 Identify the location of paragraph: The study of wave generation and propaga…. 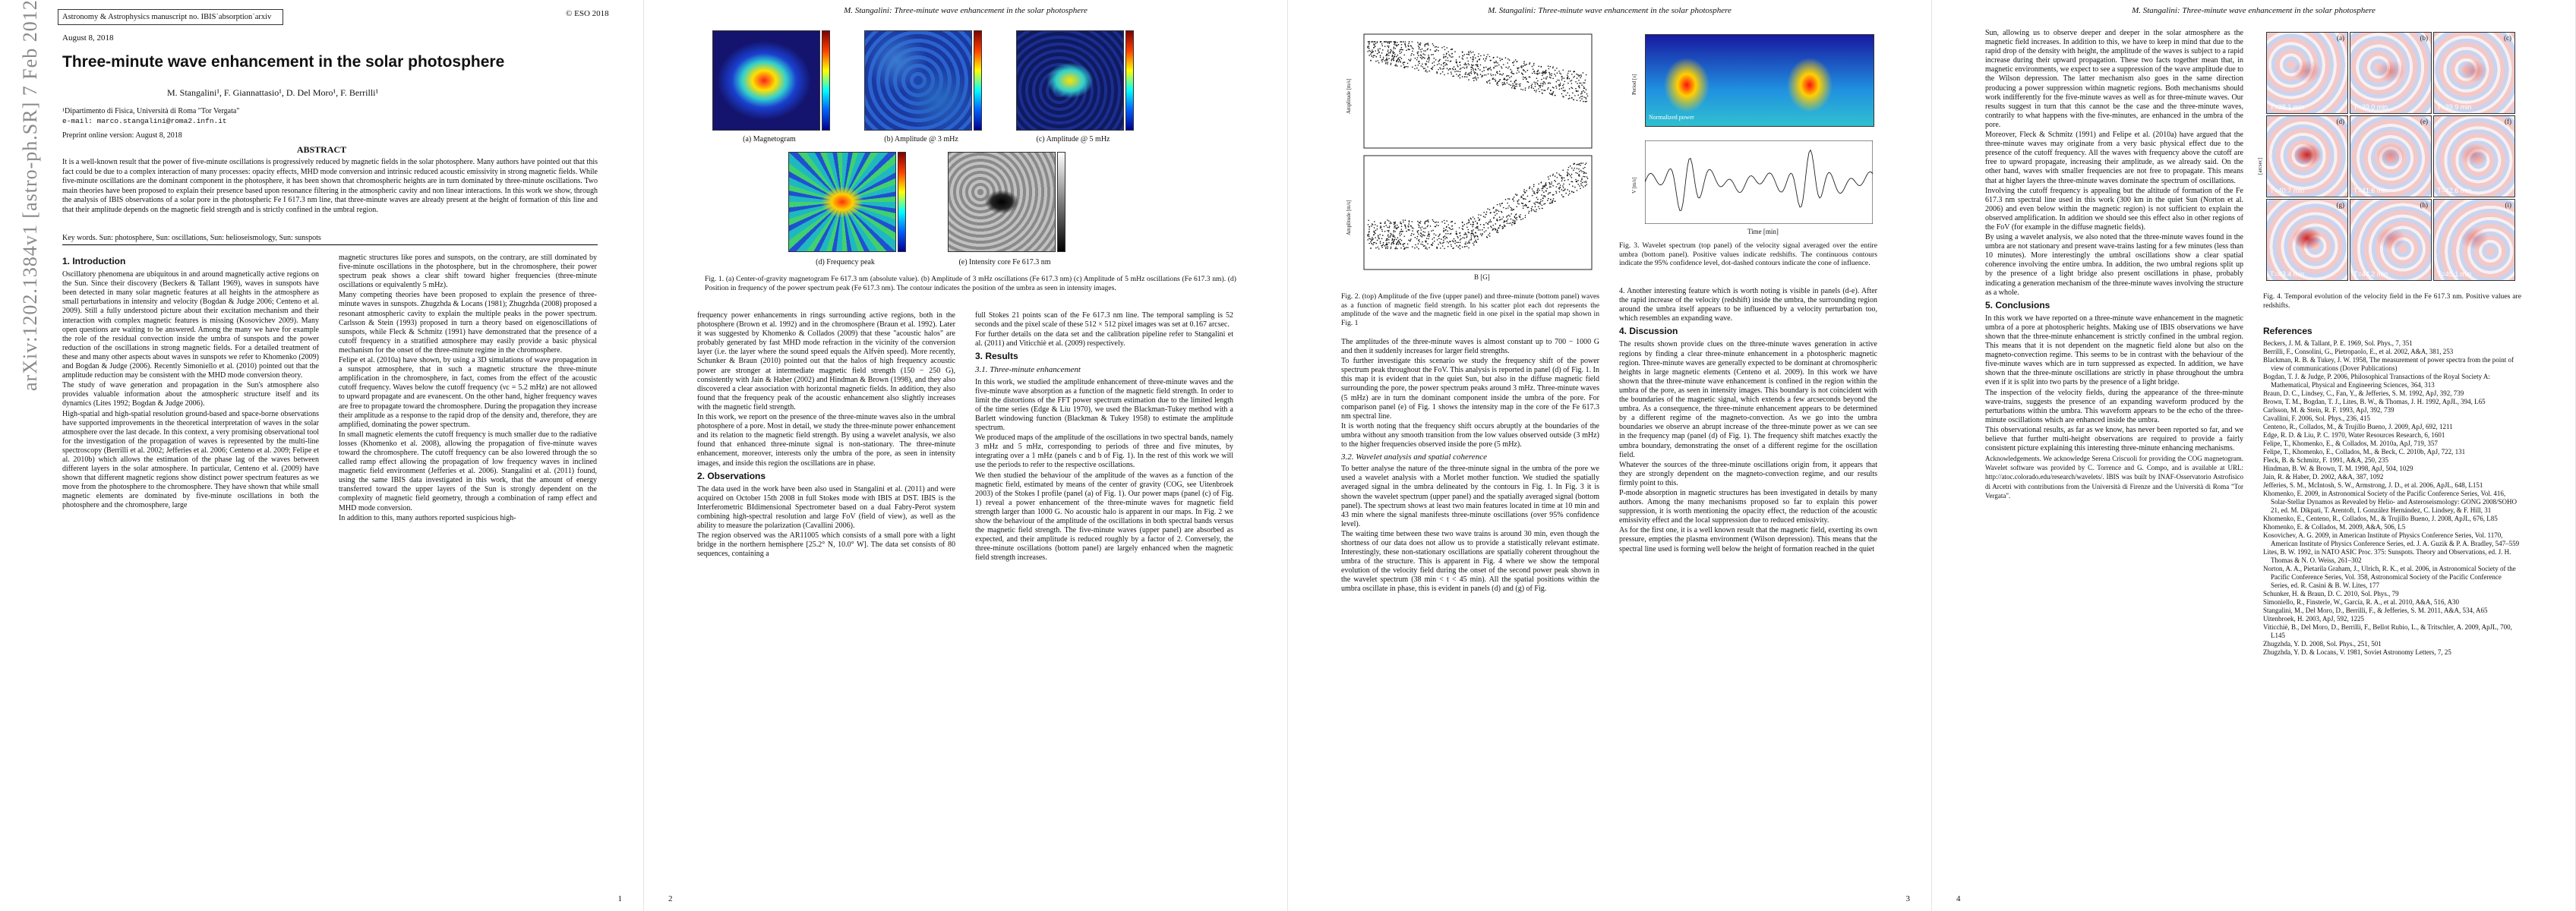
(190, 394).